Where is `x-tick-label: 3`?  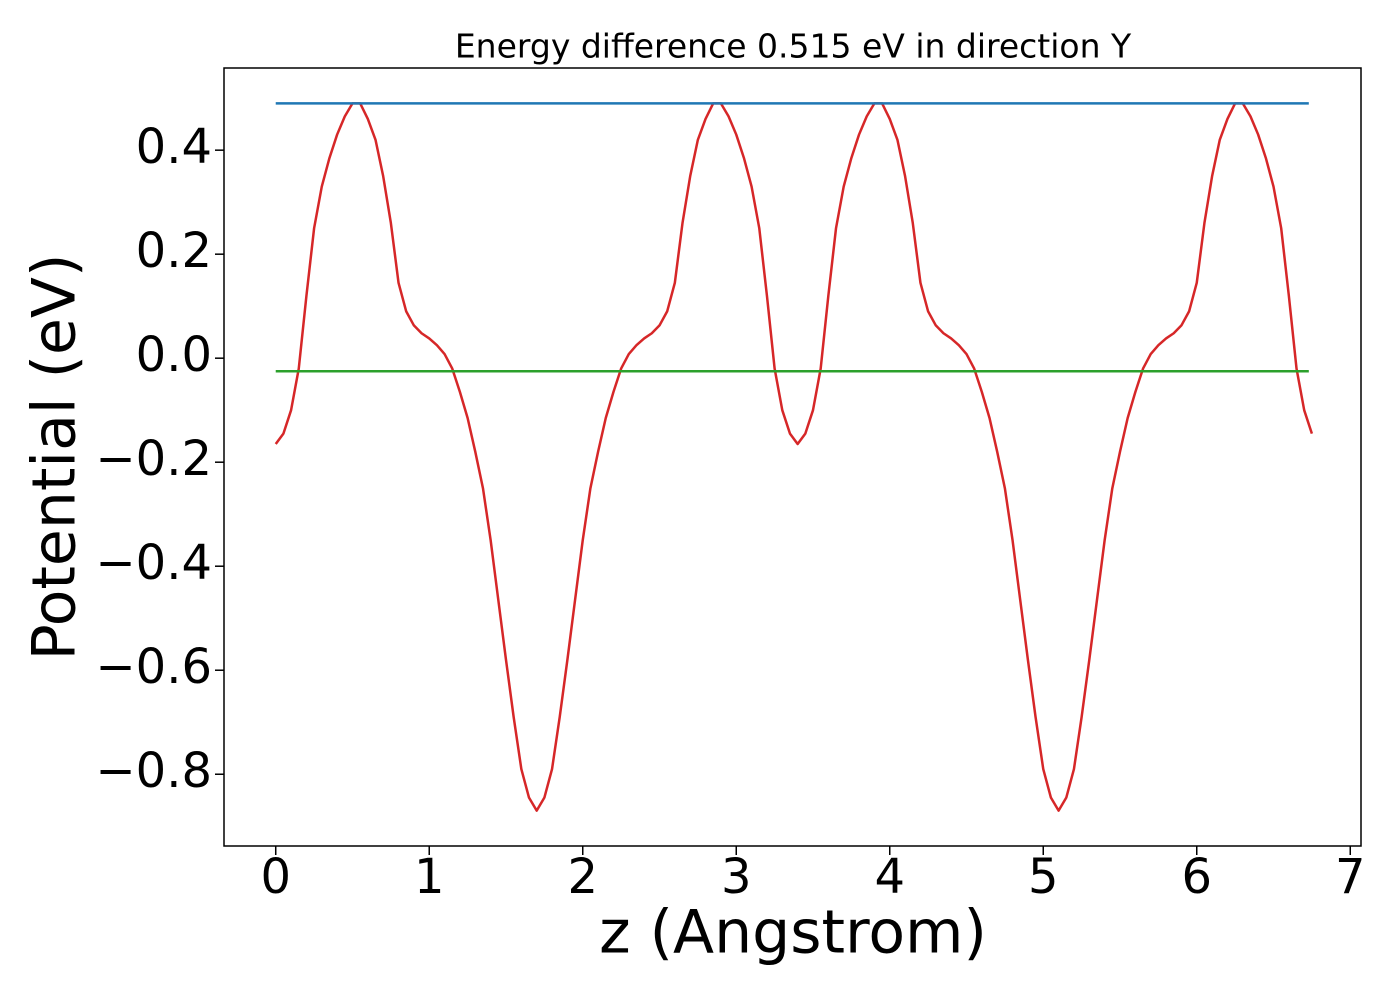 x-tick-label: 3 is located at coordinates (736, 877).